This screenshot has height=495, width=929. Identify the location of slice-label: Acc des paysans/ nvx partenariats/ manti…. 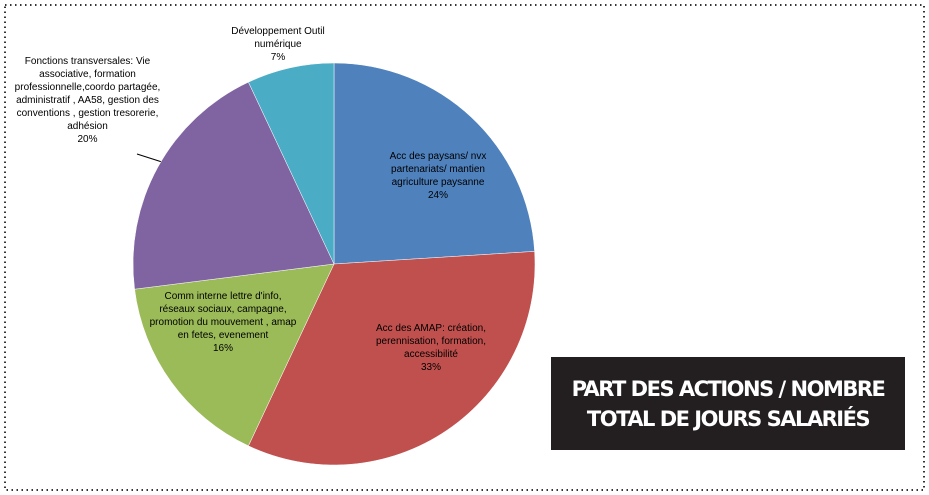
(438, 176).